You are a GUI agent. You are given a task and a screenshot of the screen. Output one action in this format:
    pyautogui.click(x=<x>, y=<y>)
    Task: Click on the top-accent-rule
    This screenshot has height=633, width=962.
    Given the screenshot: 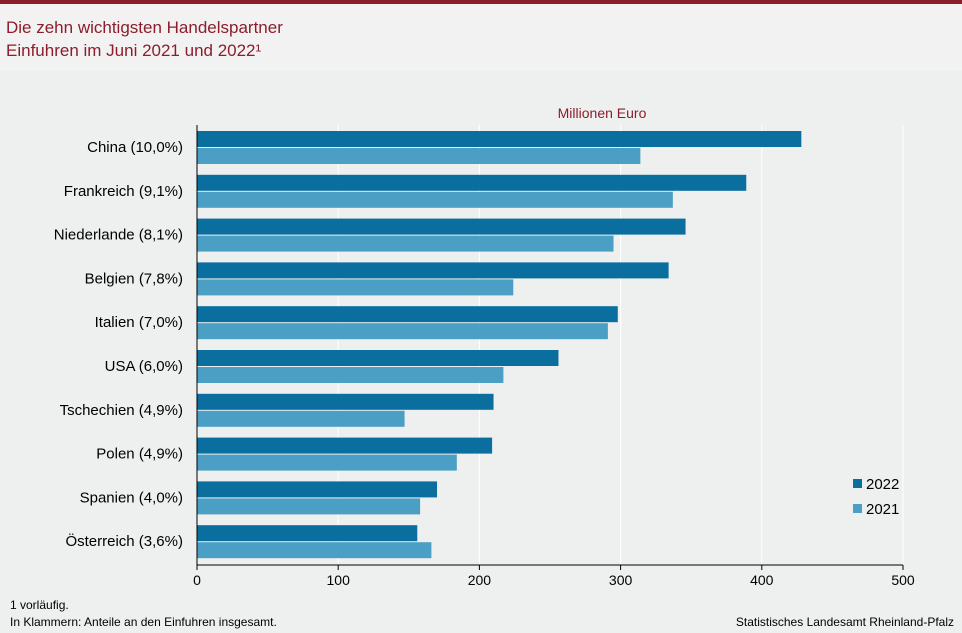 What is the action you would take?
    pyautogui.click(x=481, y=2)
    